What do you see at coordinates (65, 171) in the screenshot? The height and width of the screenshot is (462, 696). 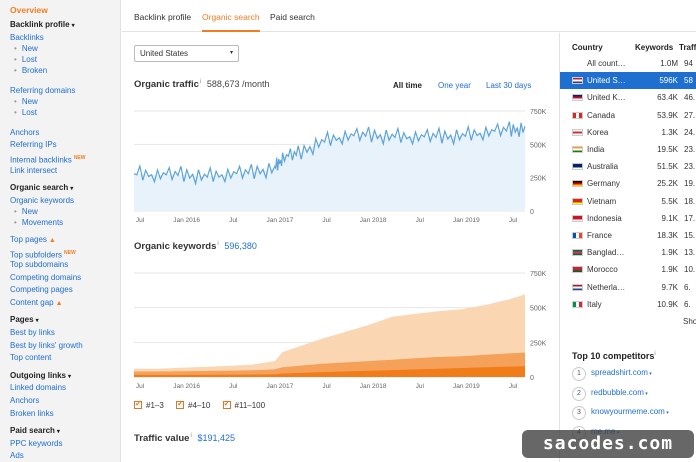 I see `sidebar-item-link-intersect: Link intersect` at bounding box center [65, 171].